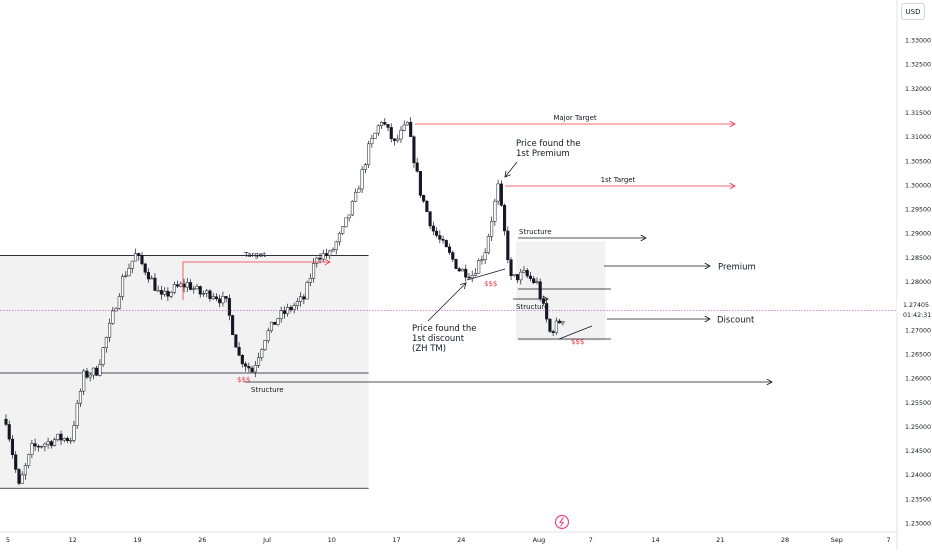 This screenshot has height=554, width=932. I want to click on y-tick-label: 1.26000, so click(918, 379).